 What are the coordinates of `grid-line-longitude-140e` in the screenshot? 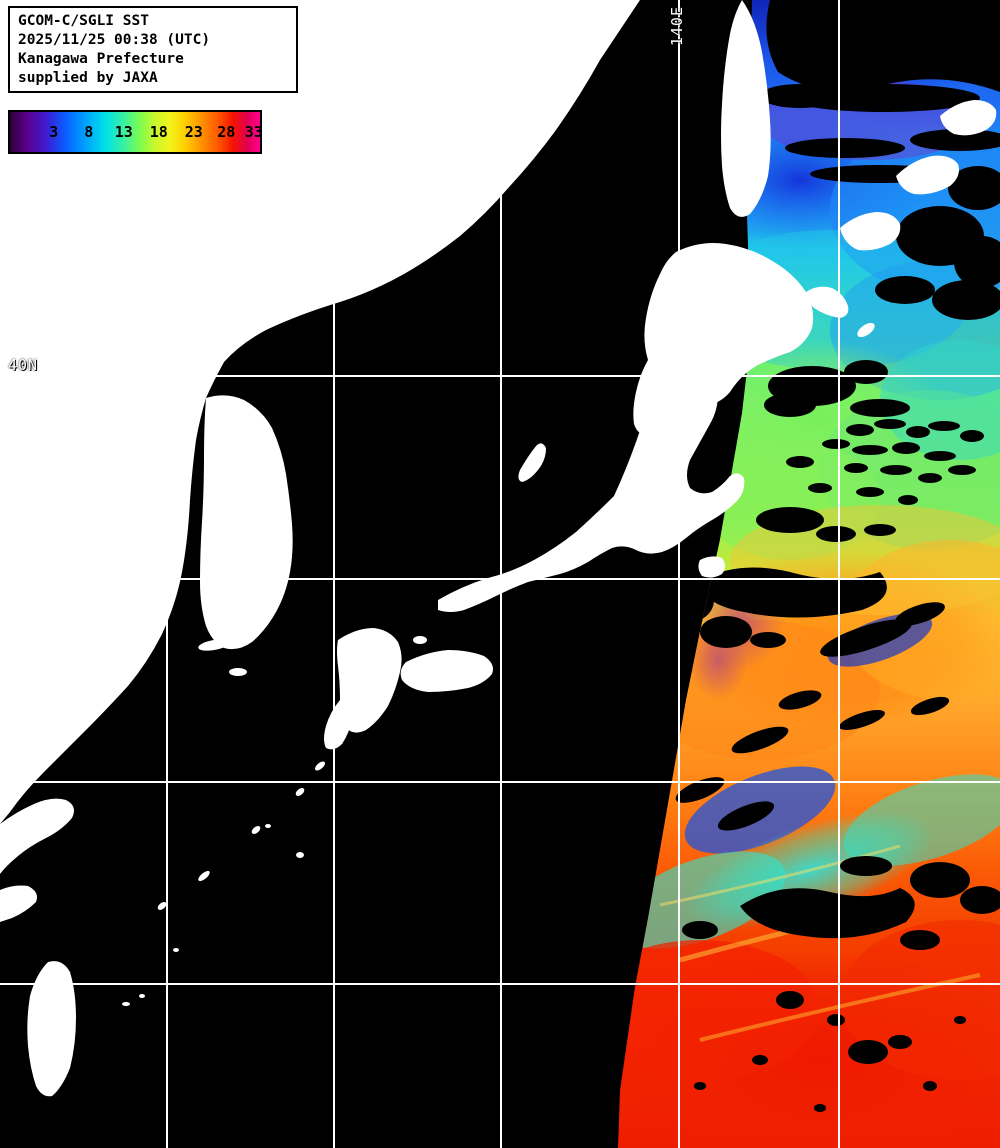 It's located at (679, 574).